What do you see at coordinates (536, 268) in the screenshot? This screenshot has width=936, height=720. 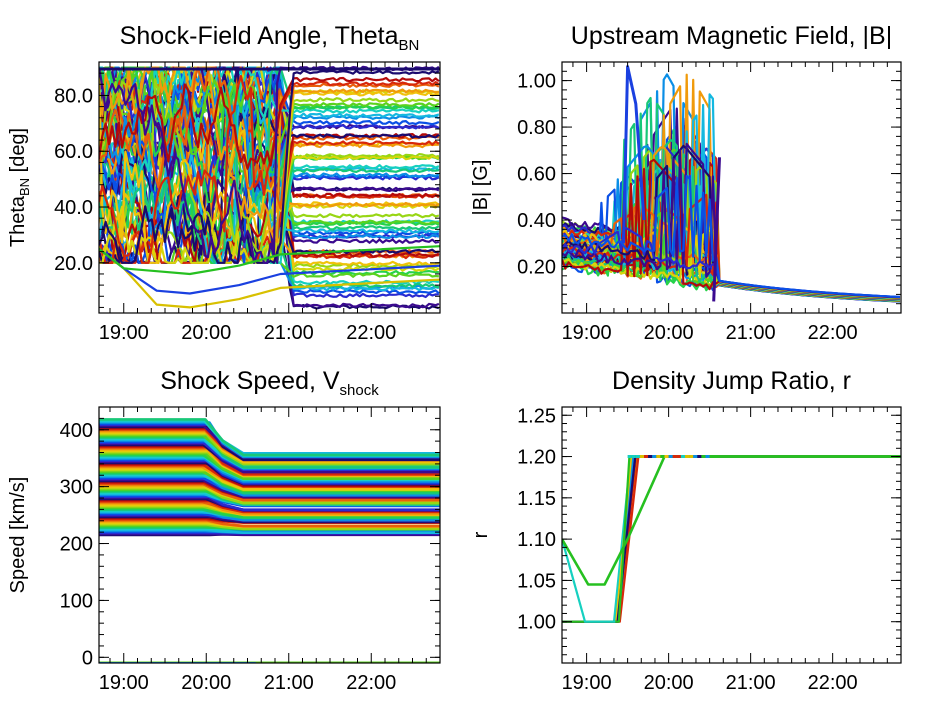 I see `y-tick-label: 0.20` at bounding box center [536, 268].